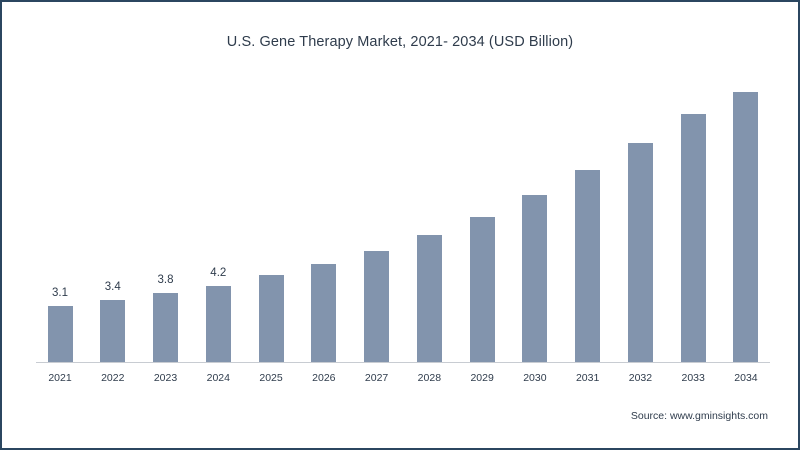 The image size is (800, 450). What do you see at coordinates (403, 362) in the screenshot?
I see `x-axis-line` at bounding box center [403, 362].